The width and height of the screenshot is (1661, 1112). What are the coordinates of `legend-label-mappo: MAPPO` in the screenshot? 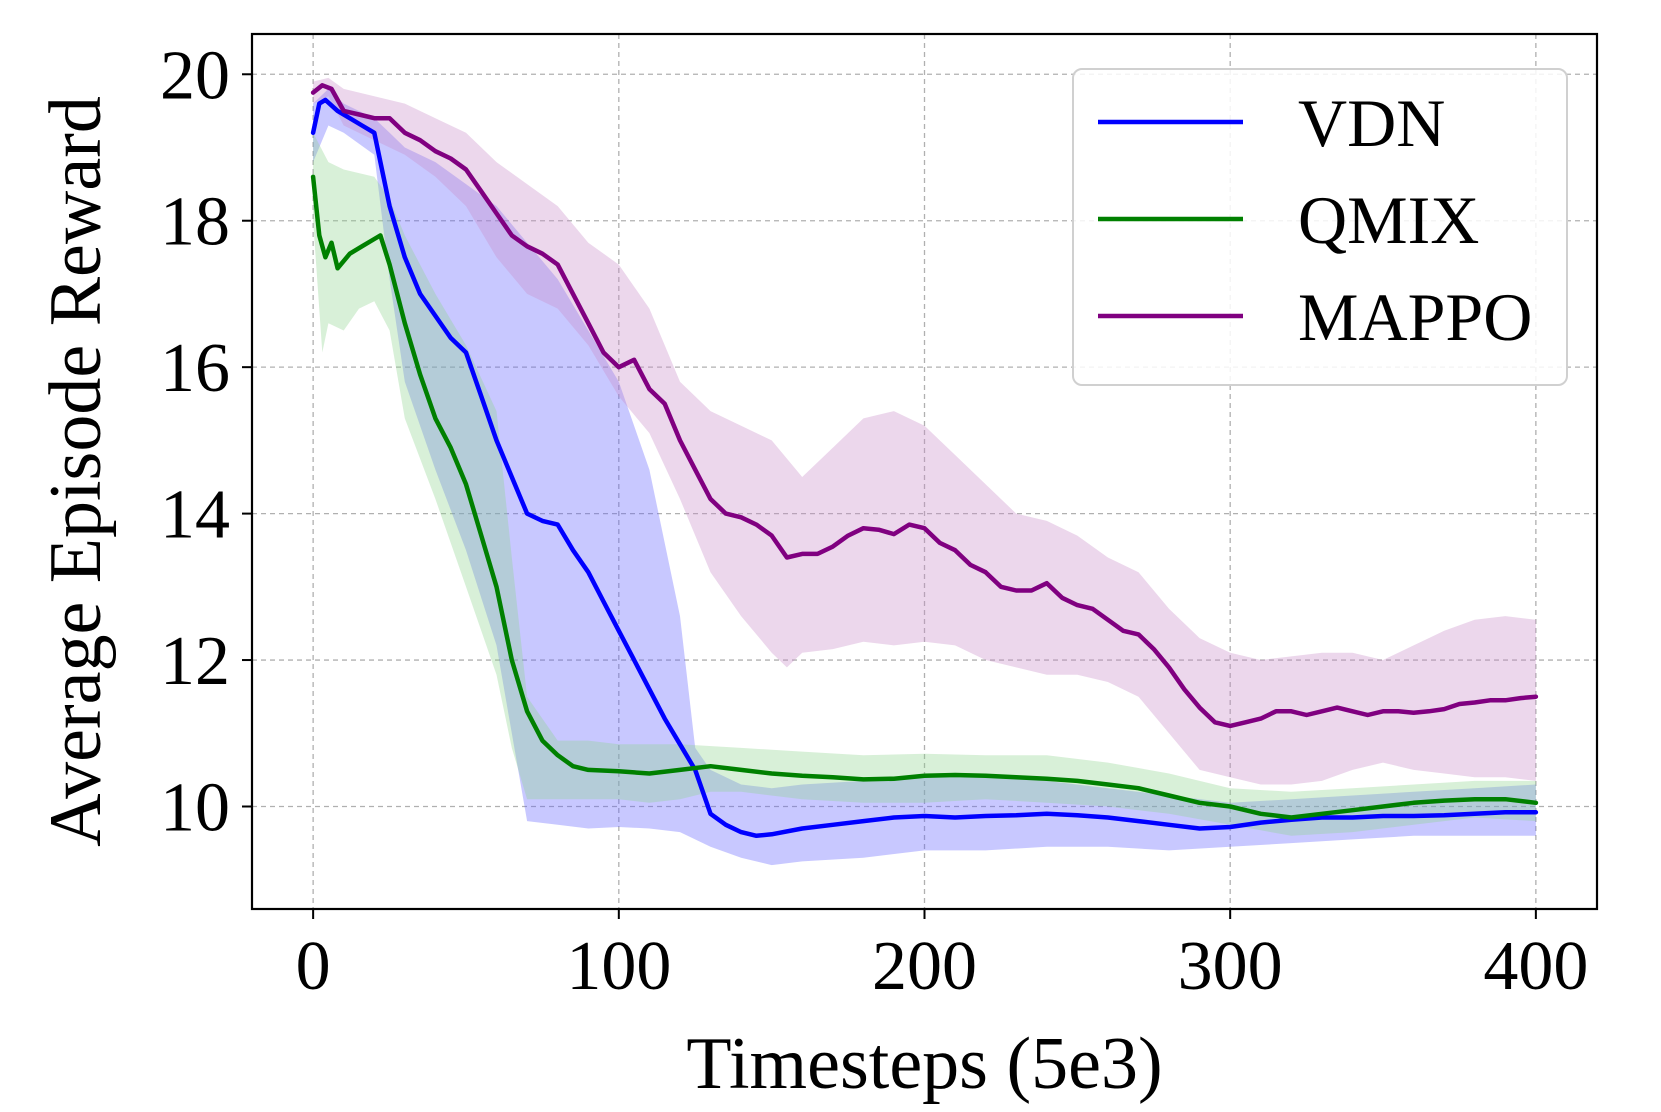 It's located at (1415, 317).